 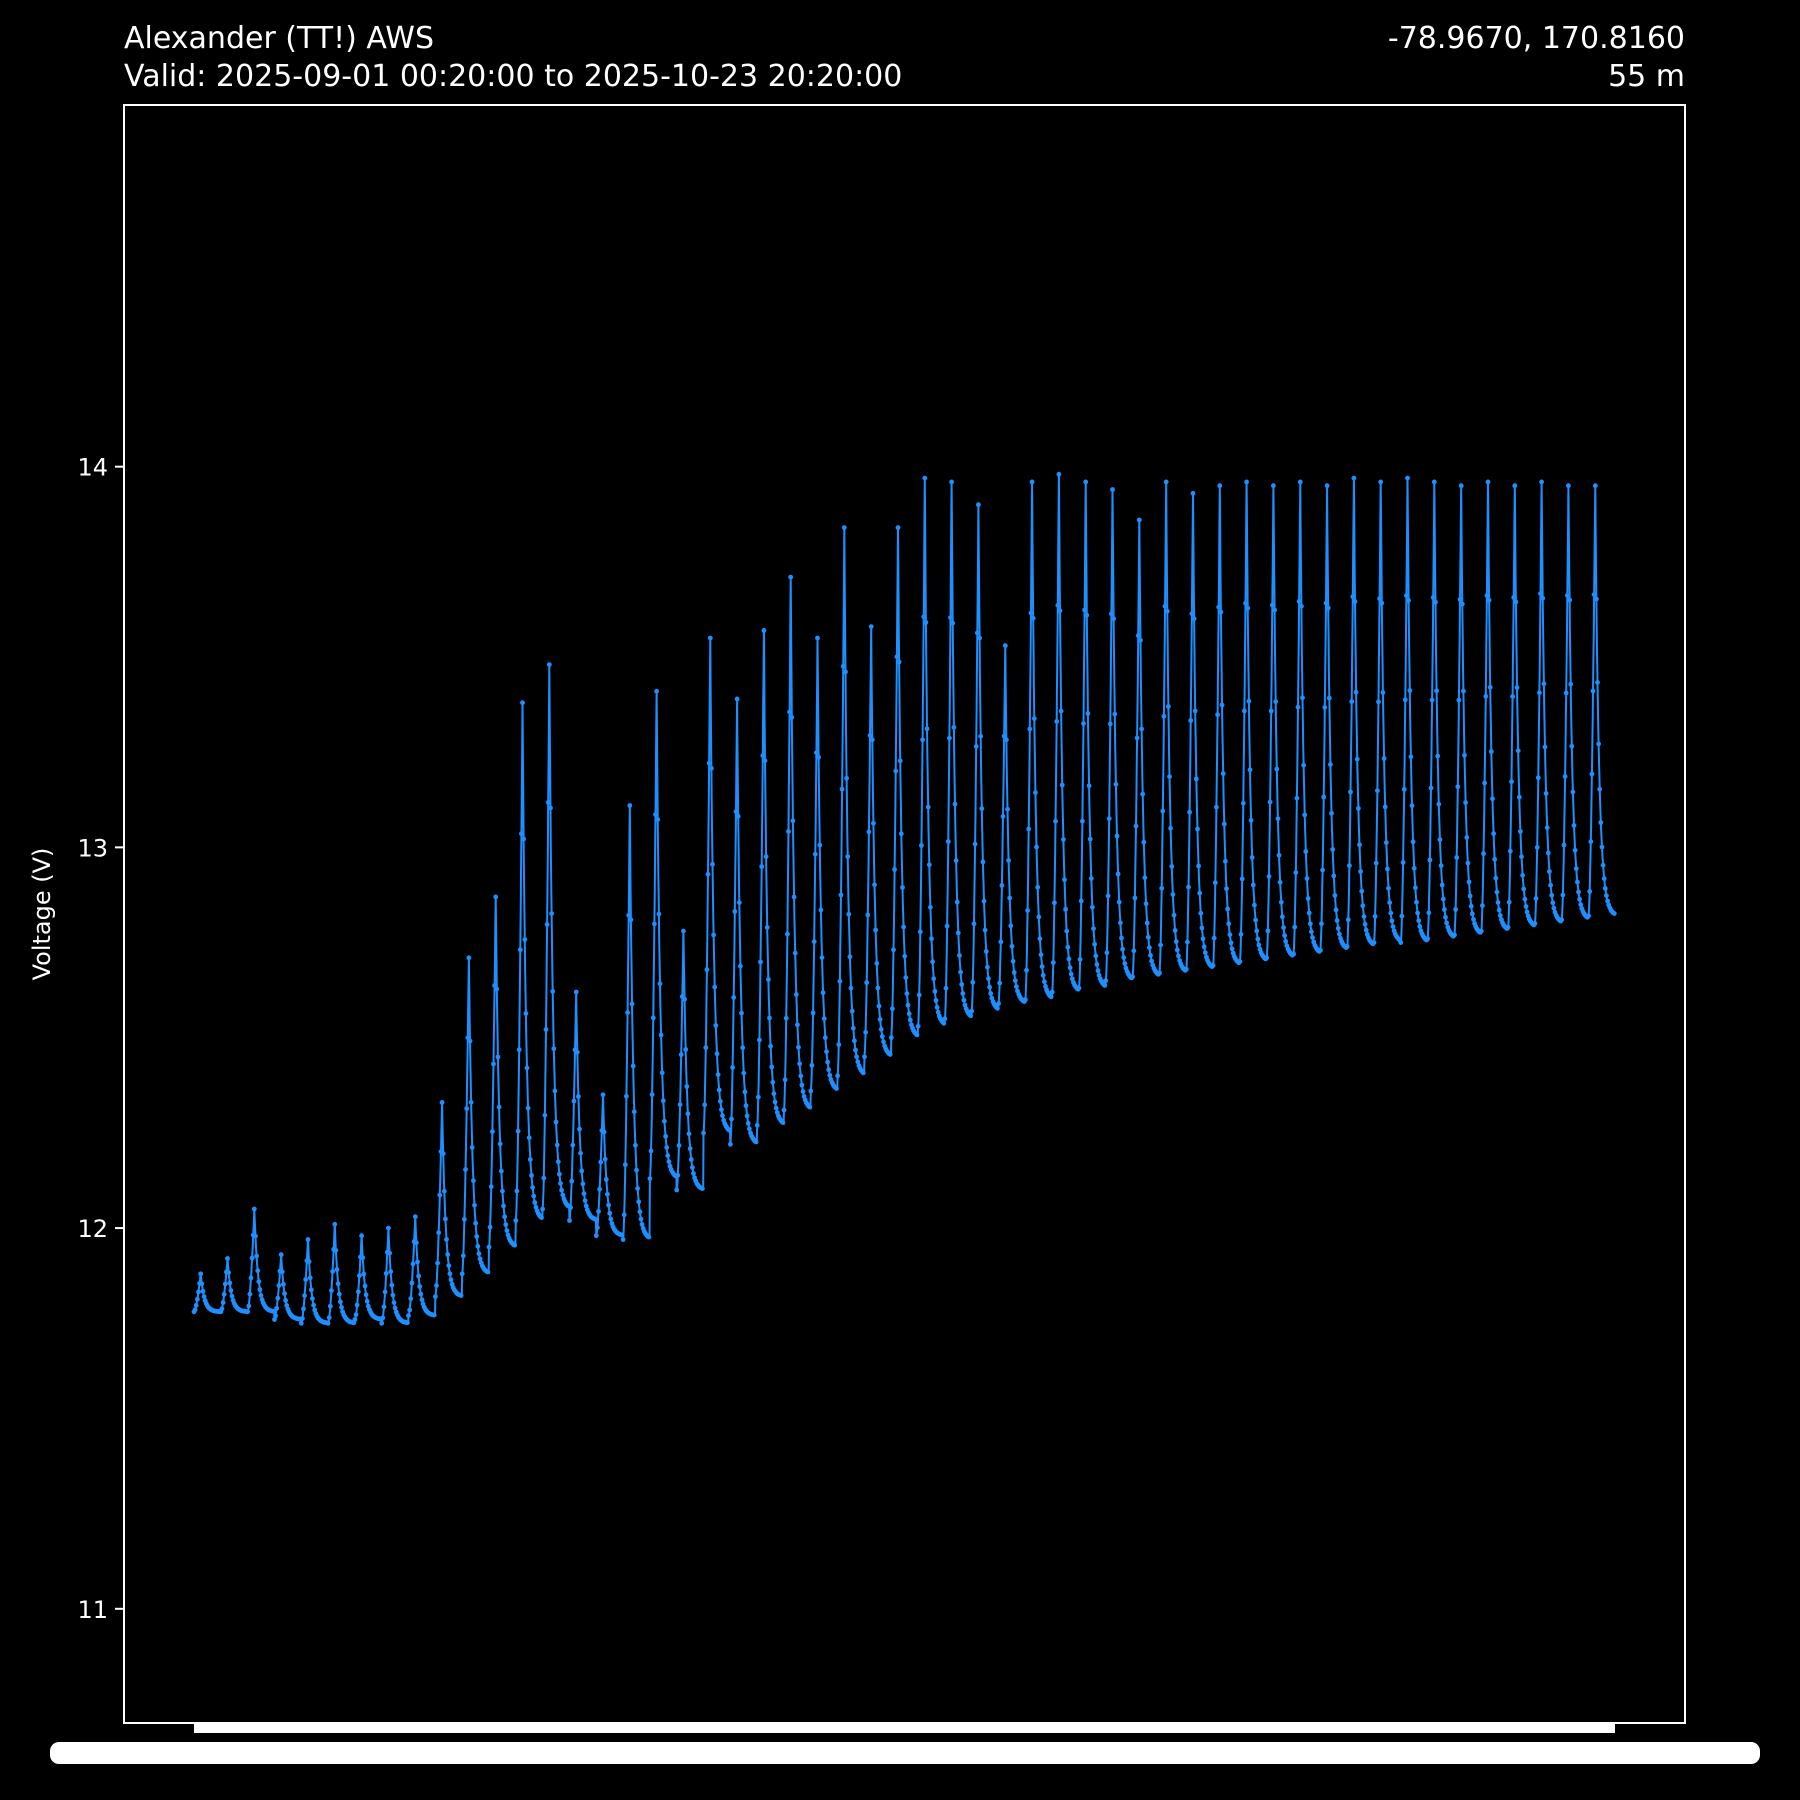 I want to click on x-axis-strip, so click(x=904, y=1728).